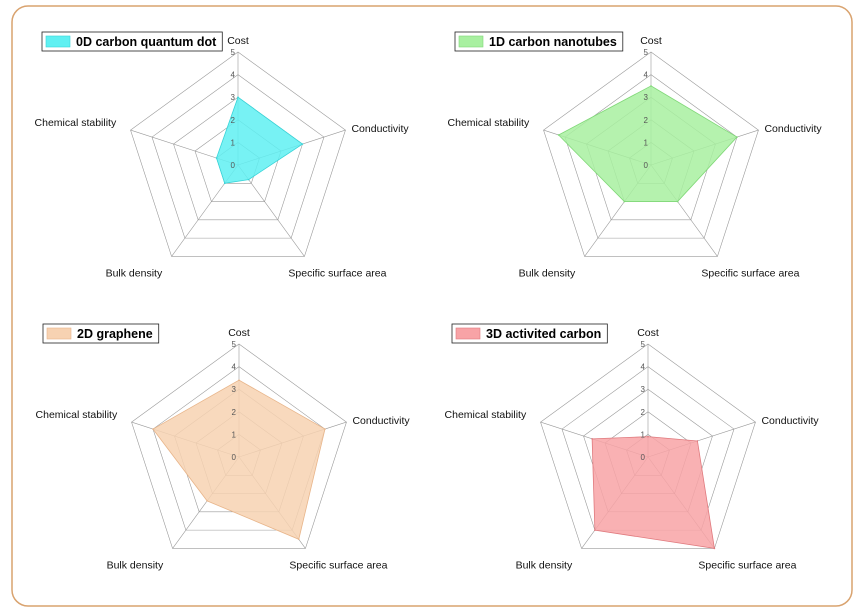  What do you see at coordinates (146, 42) in the screenshot?
I see `legend-label: 0D carbon quantum dot` at bounding box center [146, 42].